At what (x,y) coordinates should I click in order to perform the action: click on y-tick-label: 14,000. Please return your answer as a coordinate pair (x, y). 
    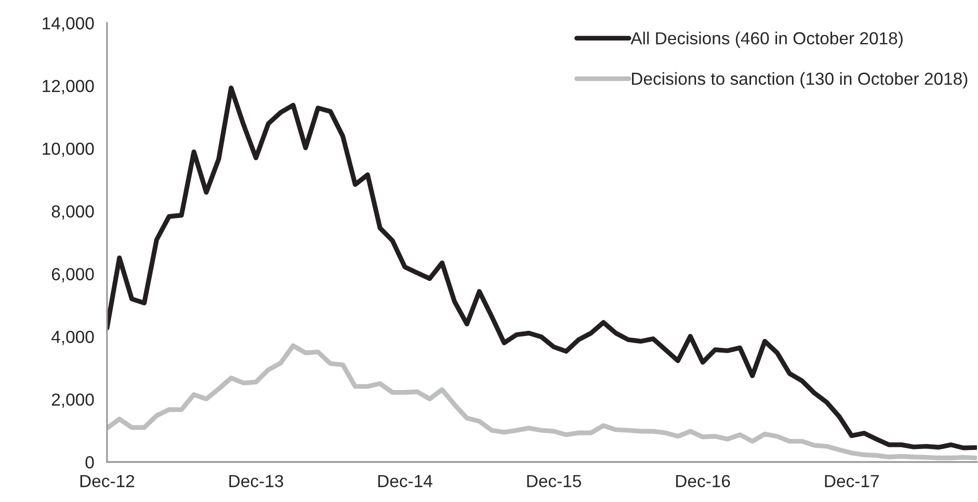
    Looking at the image, I should click on (68, 24).